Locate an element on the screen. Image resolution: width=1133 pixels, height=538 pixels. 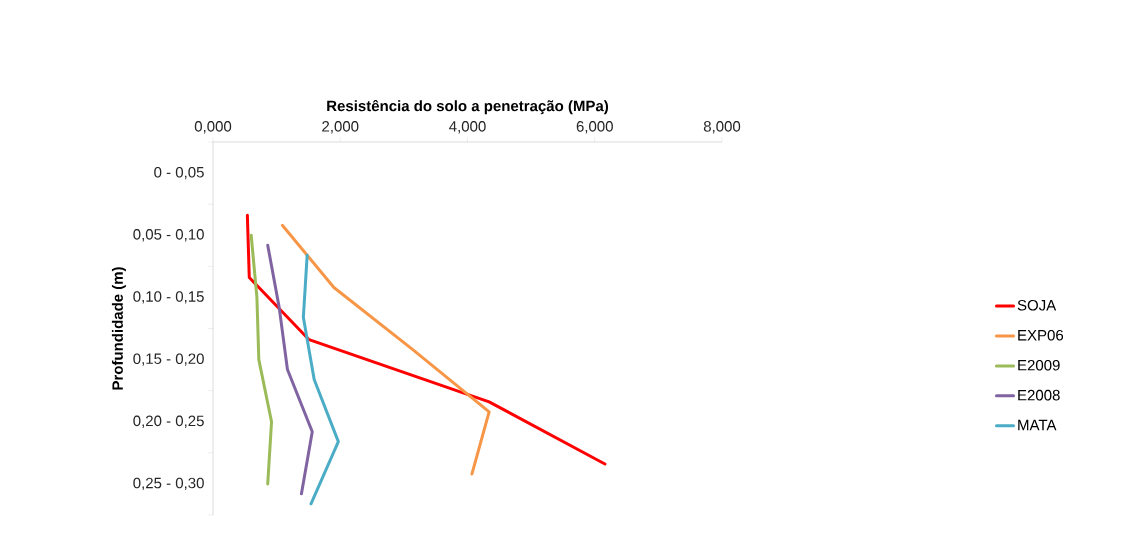
y-tick-label: 0,25 - 0,30 is located at coordinates (168, 484).